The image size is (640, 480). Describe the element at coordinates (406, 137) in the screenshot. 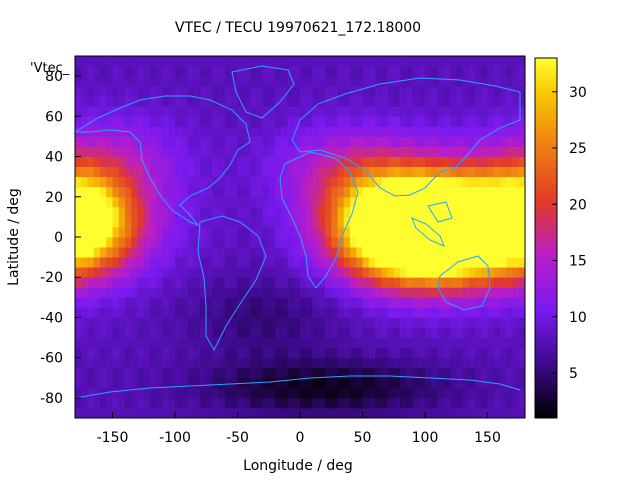

I see `coastline-europe-asia` at that location.